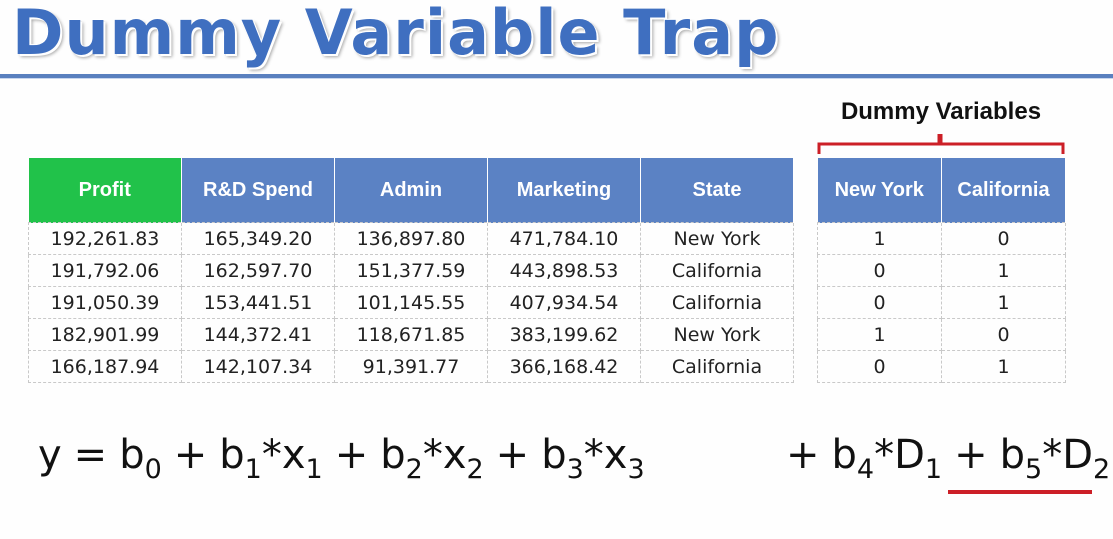 The image size is (1113, 539). Describe the element at coordinates (105, 190) in the screenshot. I see `column-header-profit: Profit` at that location.